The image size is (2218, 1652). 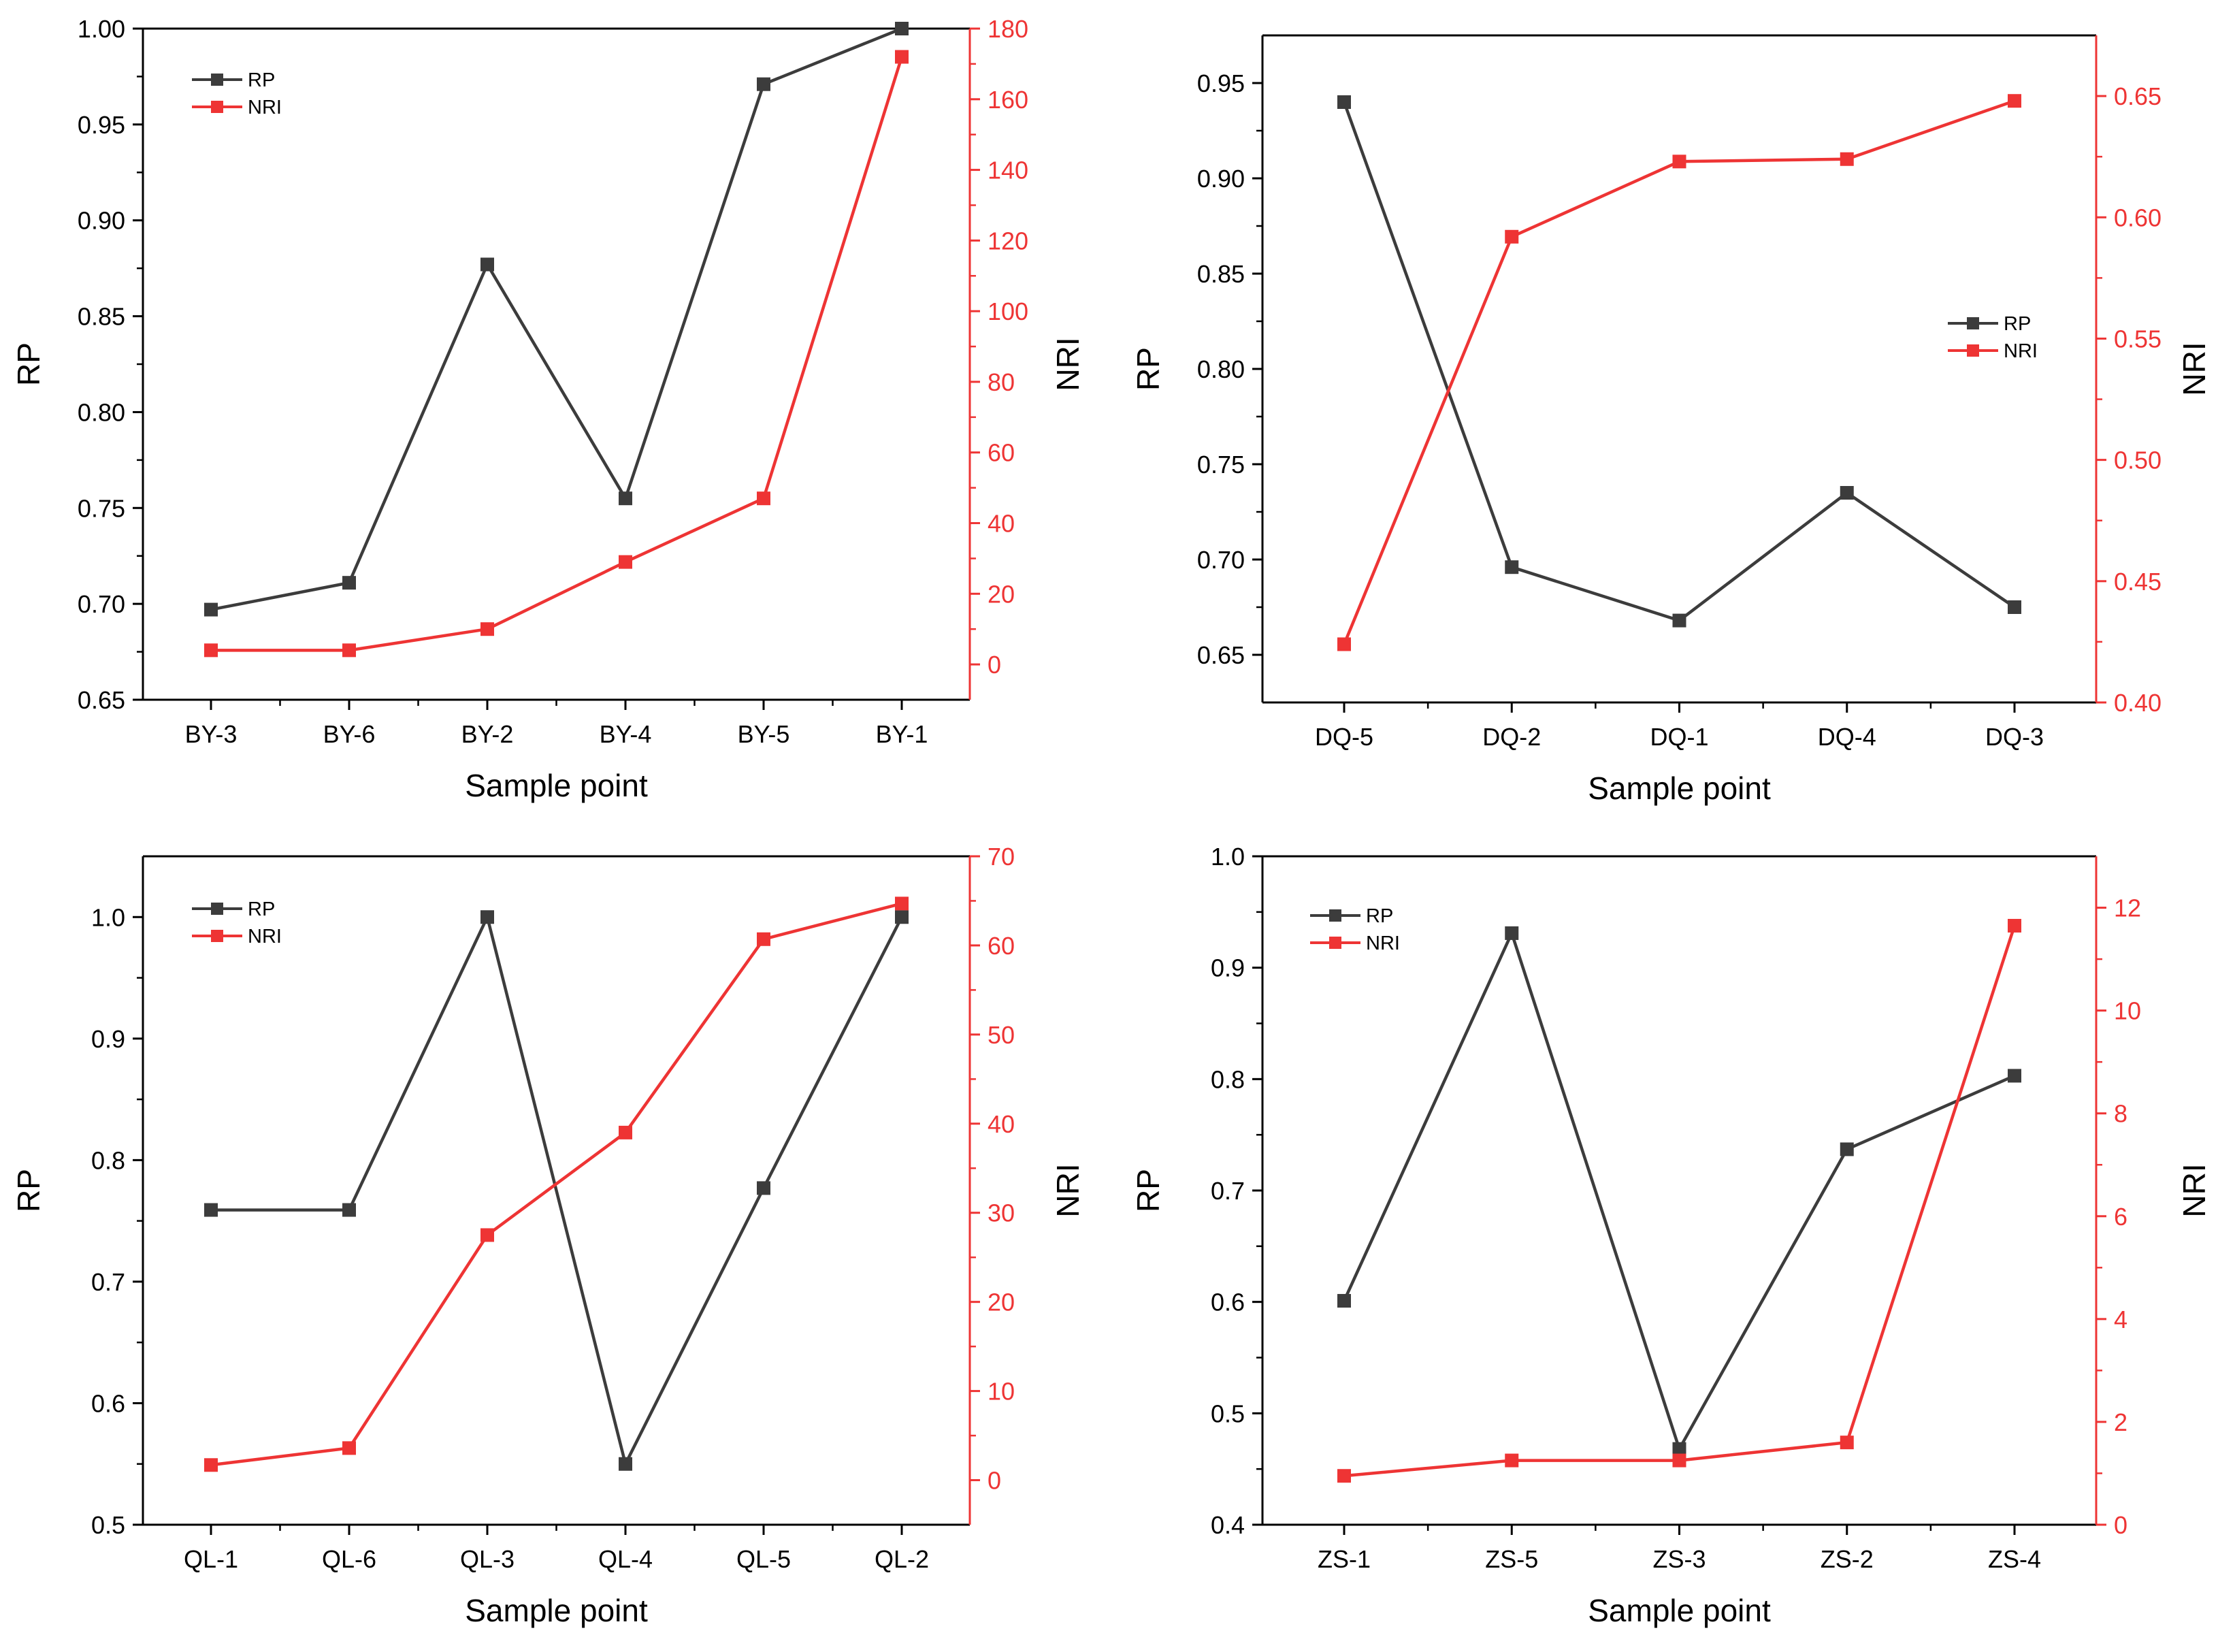 What do you see at coordinates (101, 604) in the screenshot?
I see `y-tick-label: 0.70` at bounding box center [101, 604].